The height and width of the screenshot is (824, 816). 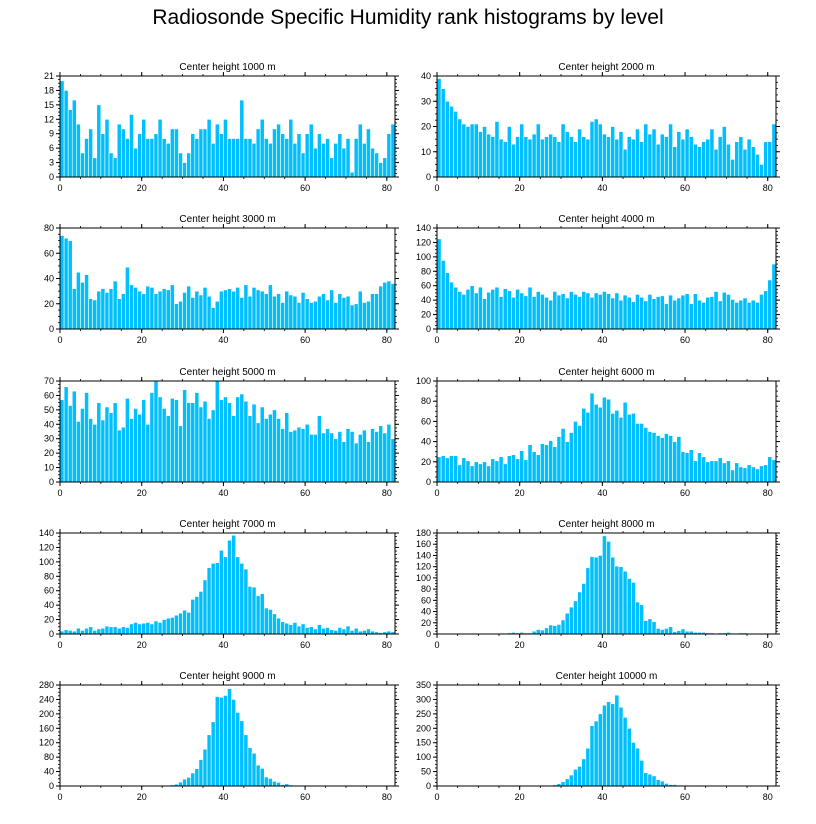 What do you see at coordinates (426, 462) in the screenshot?
I see `y-tick-label: 20` at bounding box center [426, 462].